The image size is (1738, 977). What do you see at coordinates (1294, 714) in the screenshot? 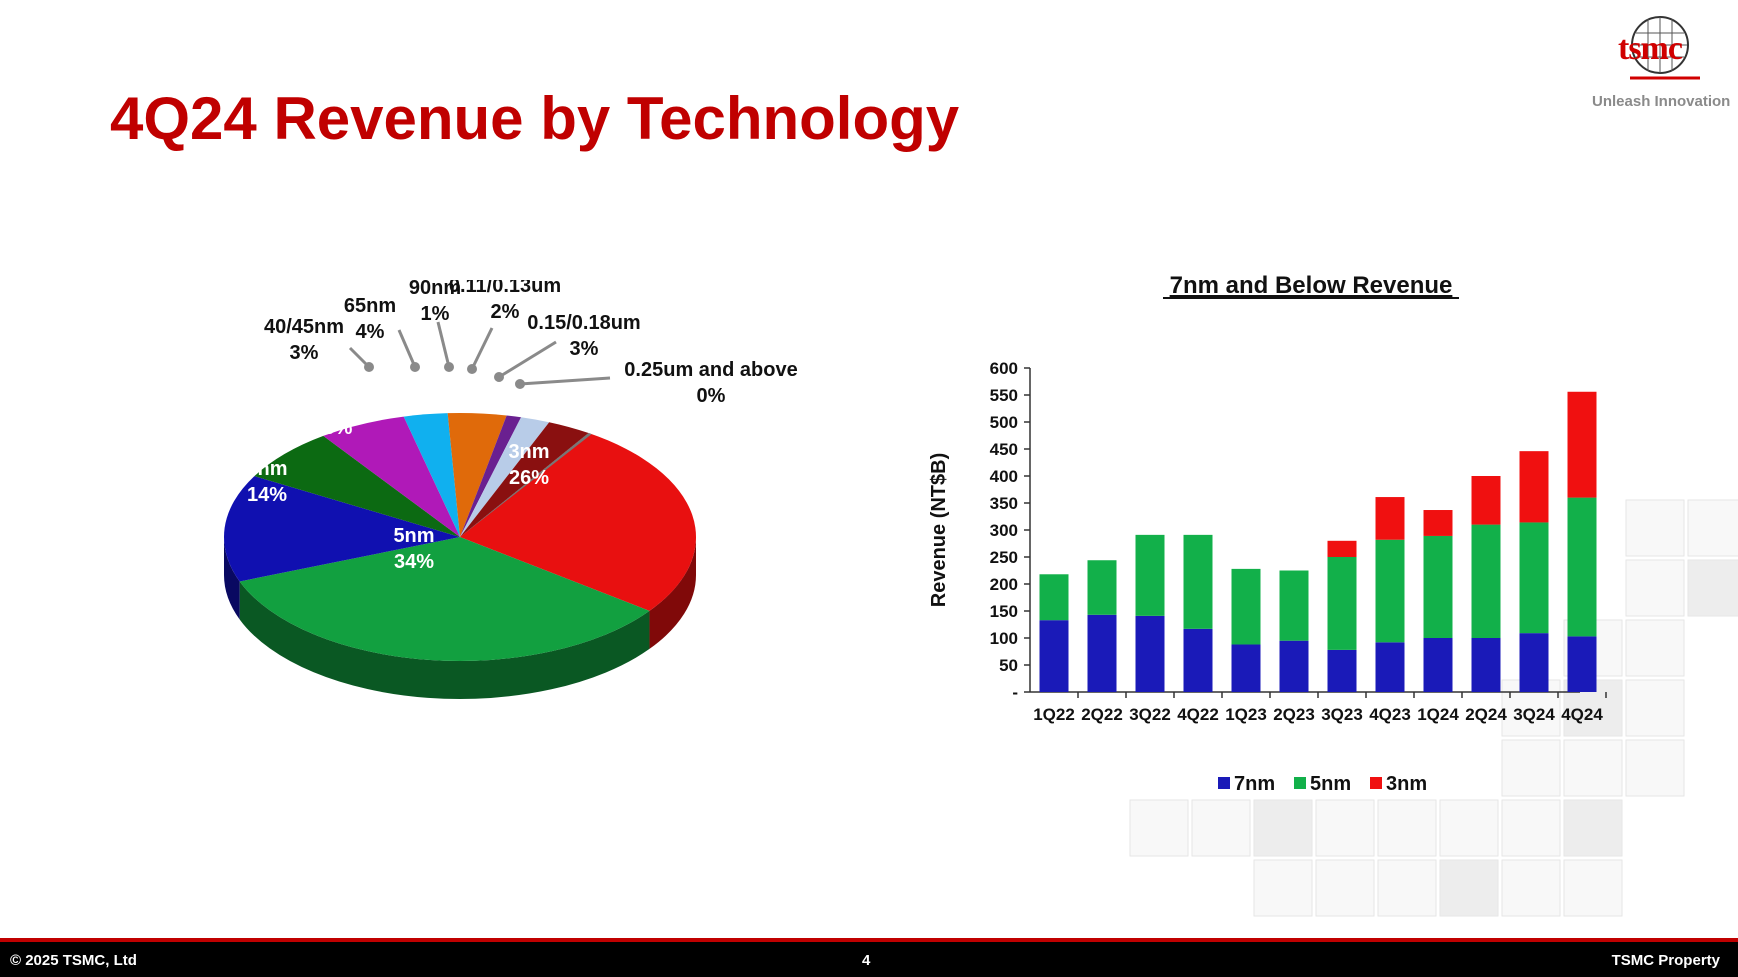
I see `x-tick-label-2Q23: 2Q23` at bounding box center [1294, 714].